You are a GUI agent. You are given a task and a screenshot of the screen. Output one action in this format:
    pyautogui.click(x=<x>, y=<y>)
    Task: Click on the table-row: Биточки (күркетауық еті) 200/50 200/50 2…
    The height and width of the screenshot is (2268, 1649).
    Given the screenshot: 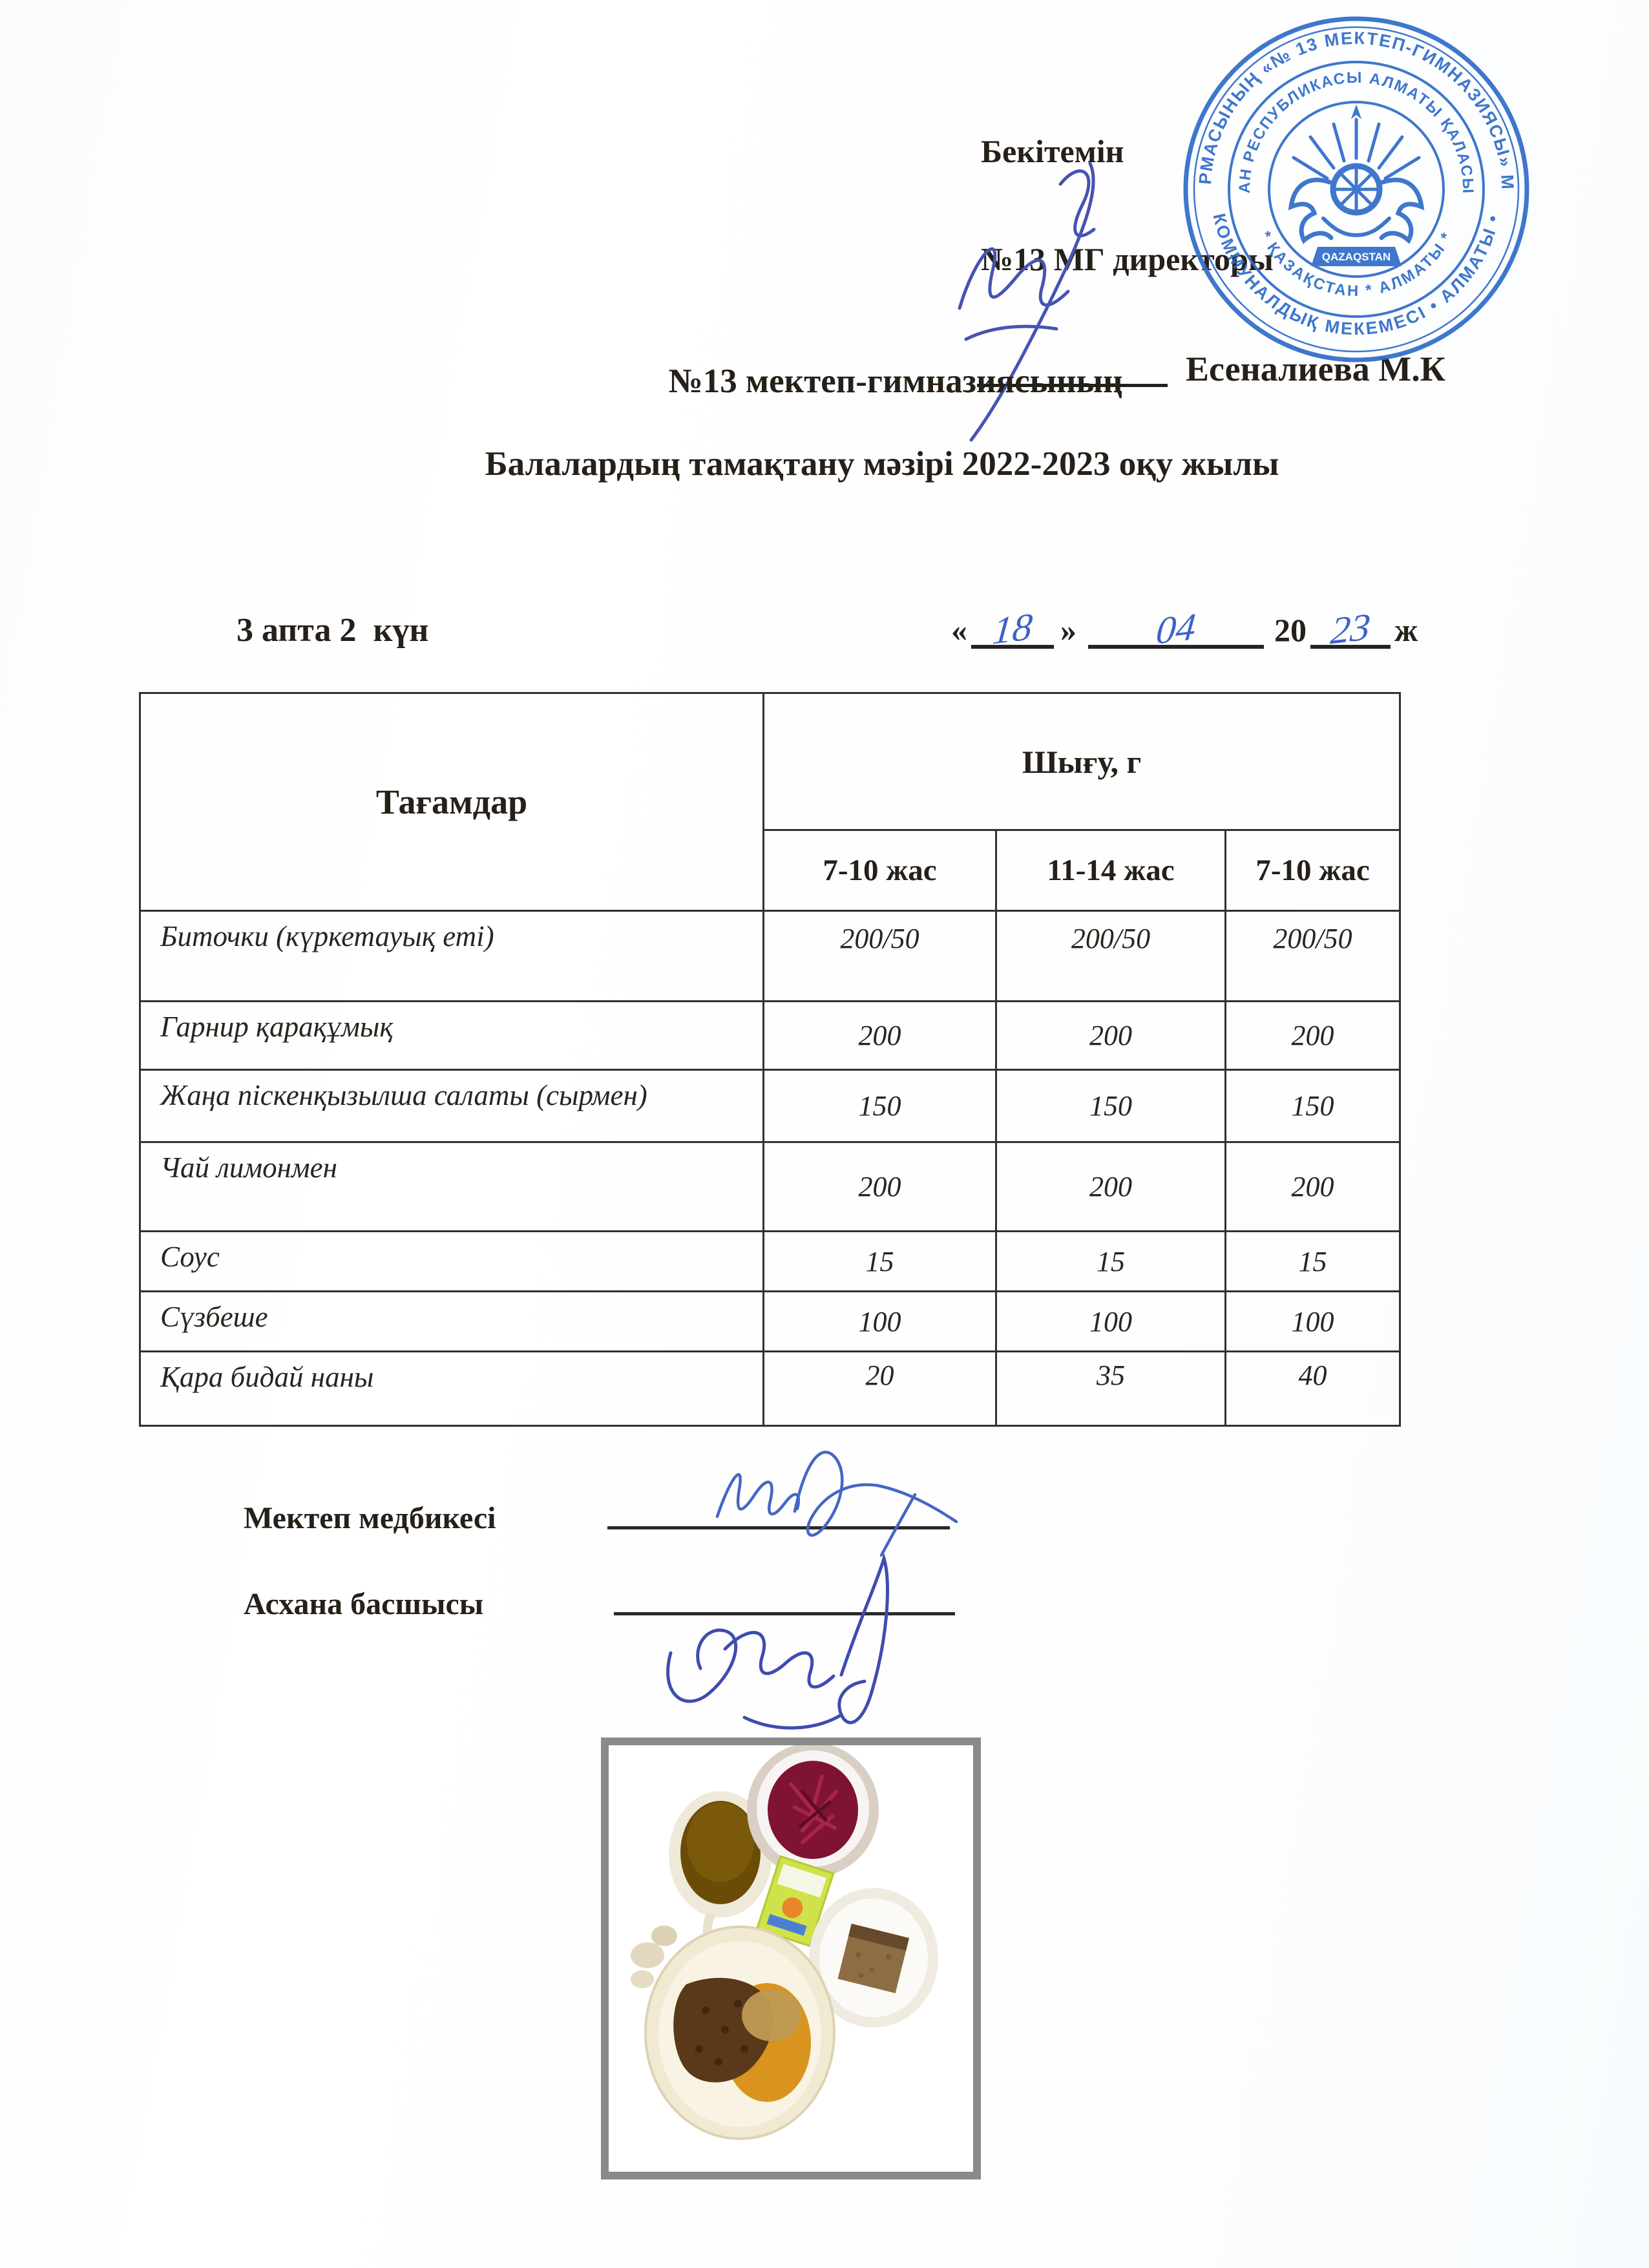 What is the action you would take?
    pyautogui.click(x=770, y=956)
    